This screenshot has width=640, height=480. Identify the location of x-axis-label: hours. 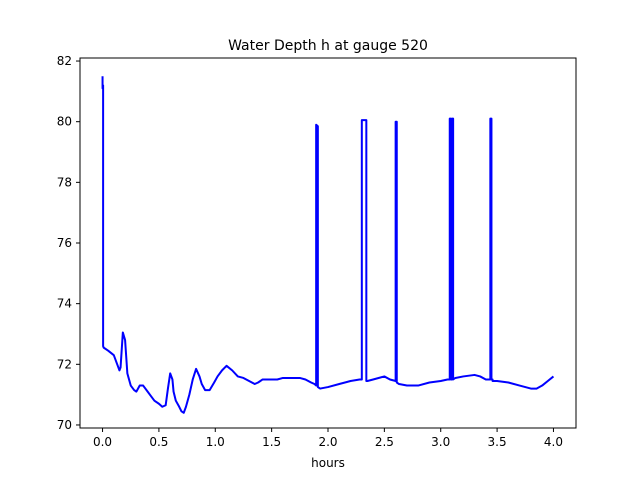
(328, 463).